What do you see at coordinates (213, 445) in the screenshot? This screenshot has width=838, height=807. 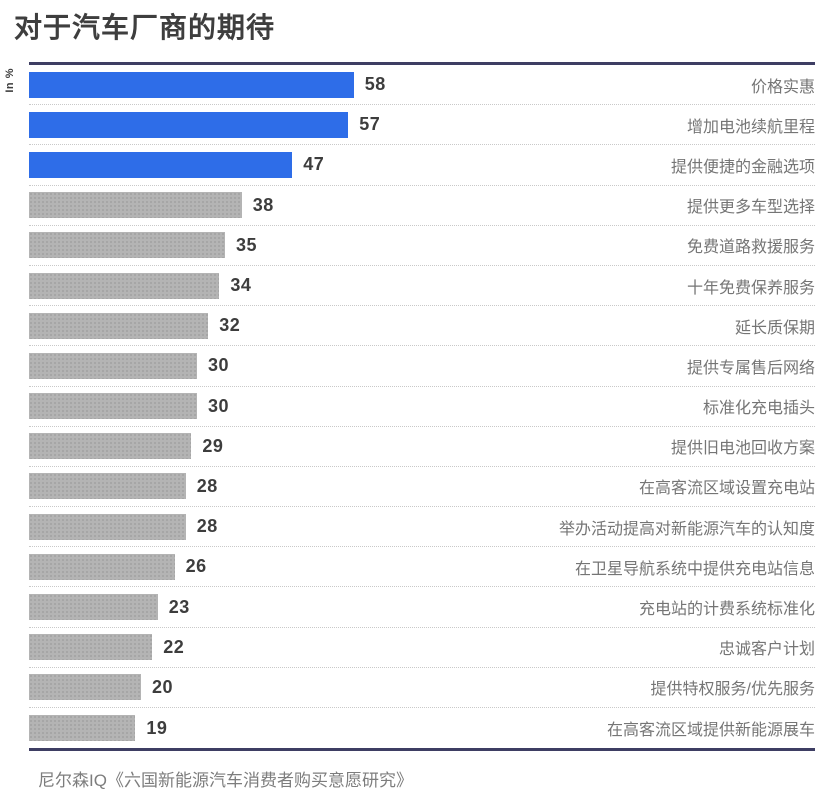 I see `bar-value: 29` at bounding box center [213, 445].